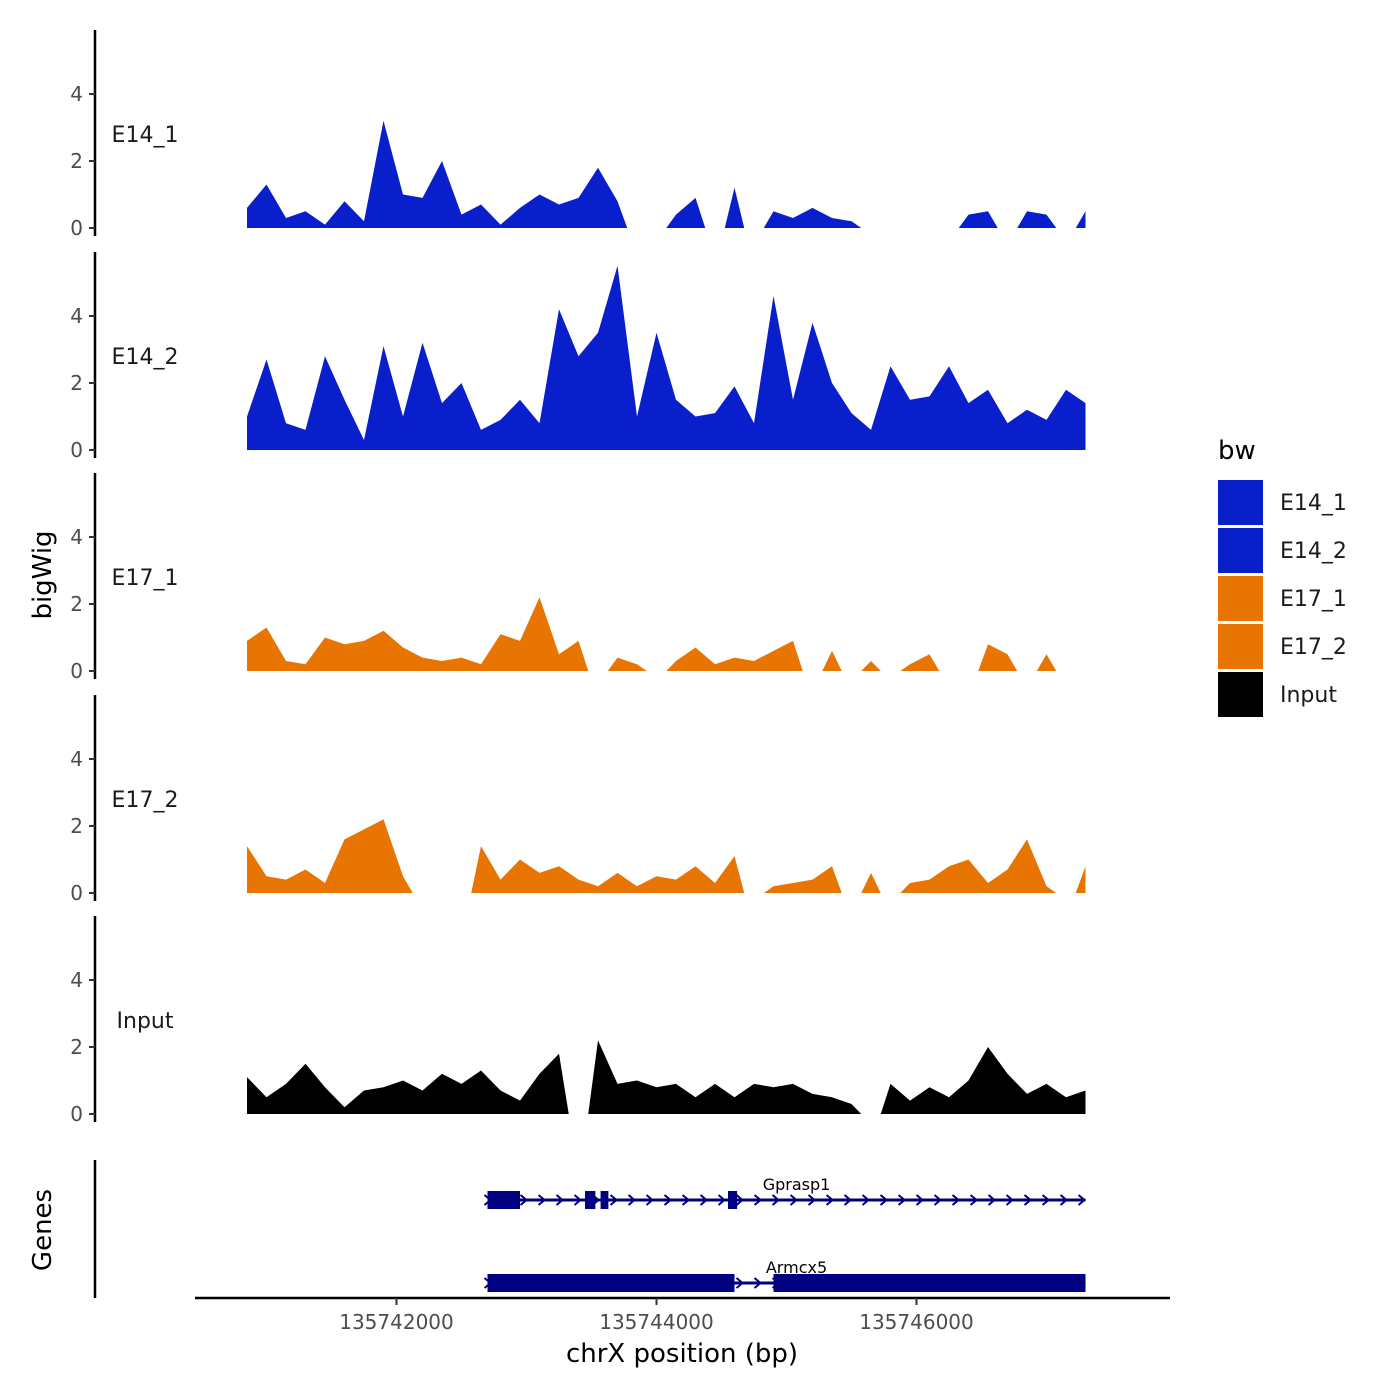 The image size is (1400, 1400). I want to click on legend-label-e14-2: E14_2, so click(1313, 551).